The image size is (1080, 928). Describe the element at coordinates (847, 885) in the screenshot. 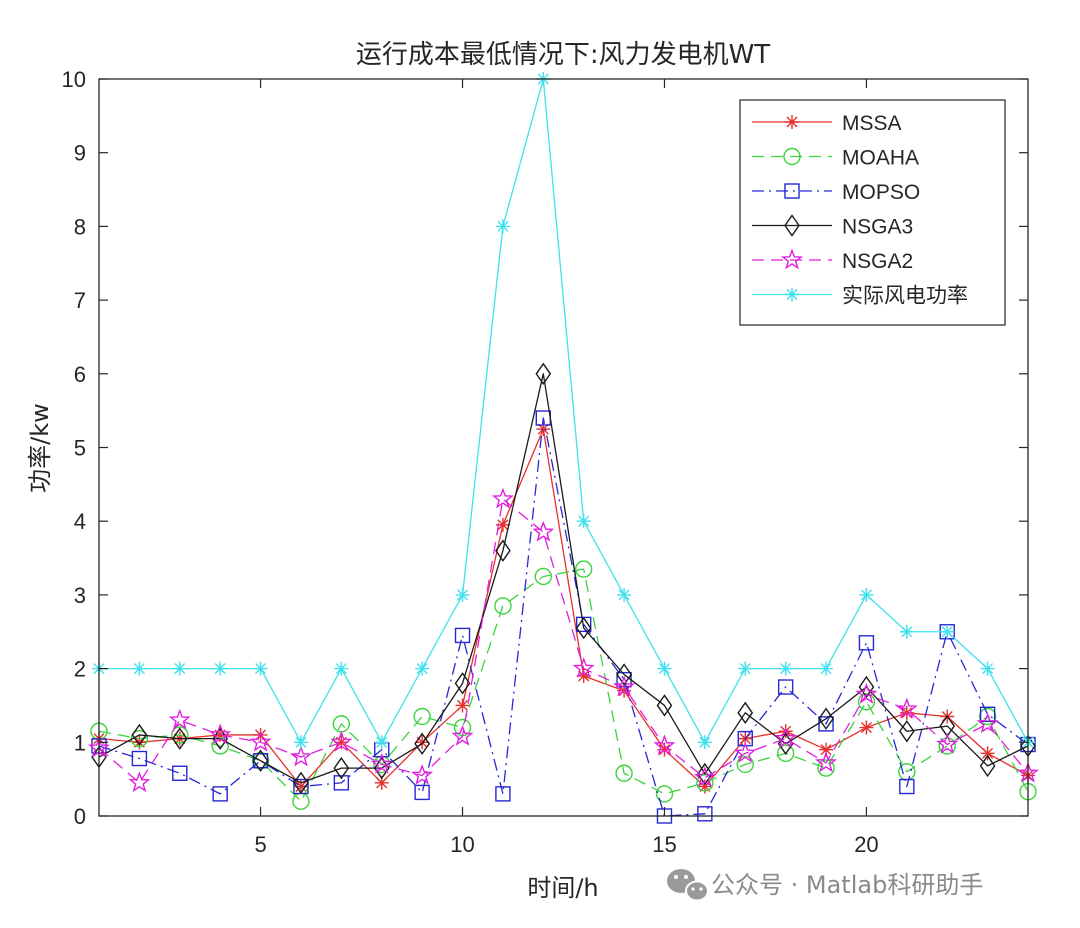

I see `watermark-text: 公众号 · Matlab科研助手` at that location.